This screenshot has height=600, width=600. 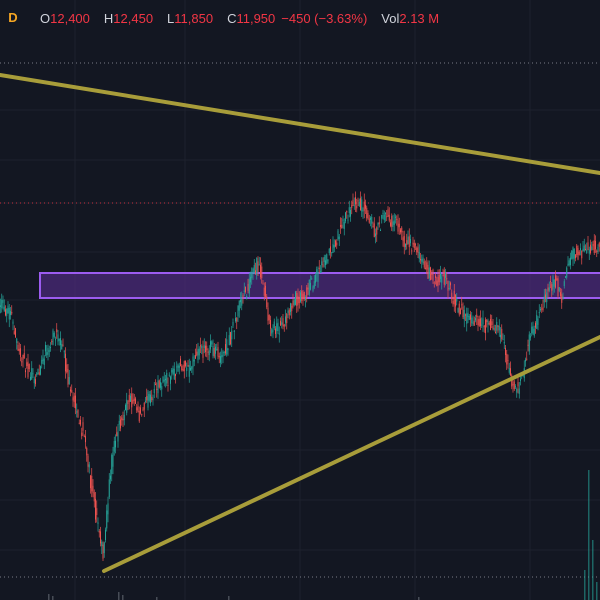 I want to click on support-resistance-zone, so click(x=319, y=285).